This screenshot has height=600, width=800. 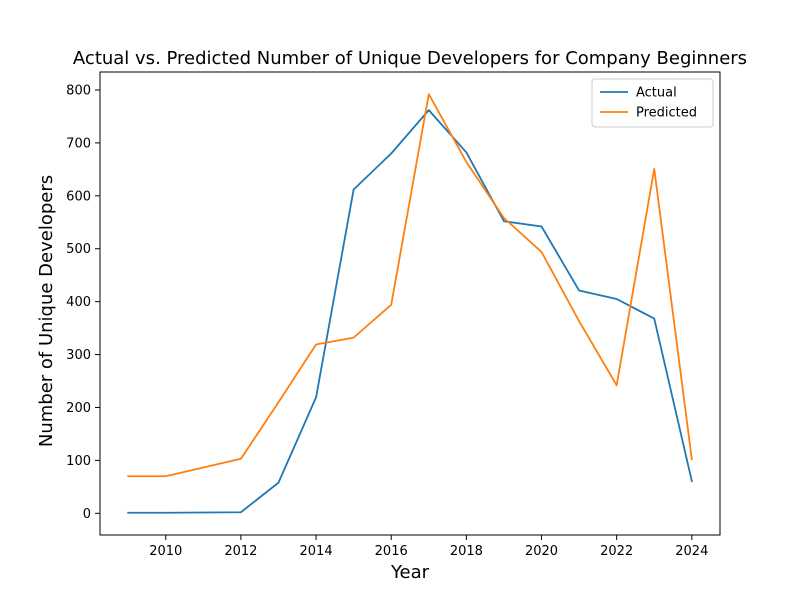 What do you see at coordinates (428, 547) in the screenshot?
I see `x-axis-ticks: 2010 2012 2014 2016 2018 2020 2022 2024` at bounding box center [428, 547].